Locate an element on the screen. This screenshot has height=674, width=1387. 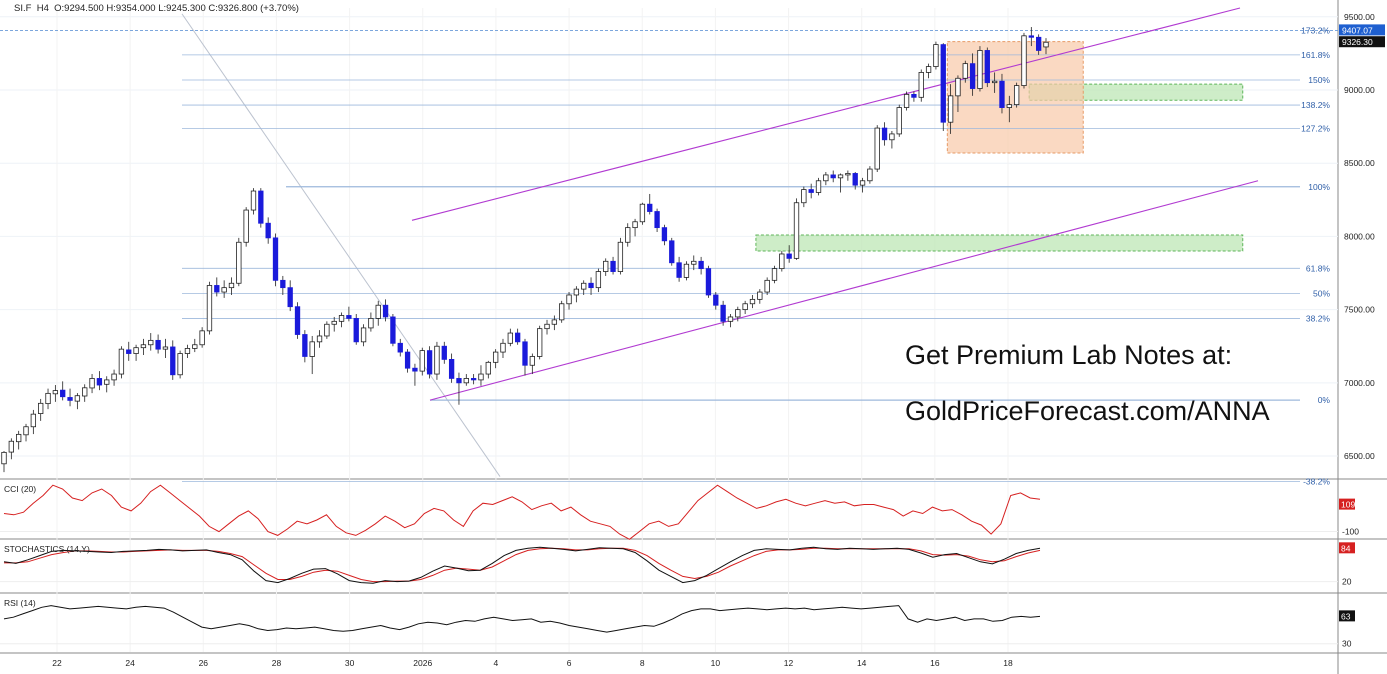
high-price-label: 9407.07 is located at coordinates (1357, 30).